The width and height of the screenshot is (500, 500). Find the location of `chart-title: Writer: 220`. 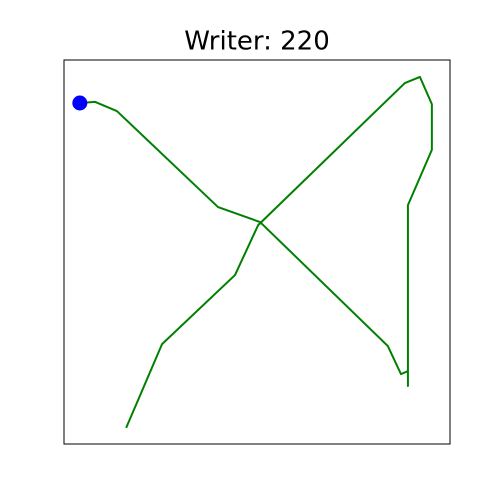

chart-title: Writer: 220 is located at coordinates (257, 42).